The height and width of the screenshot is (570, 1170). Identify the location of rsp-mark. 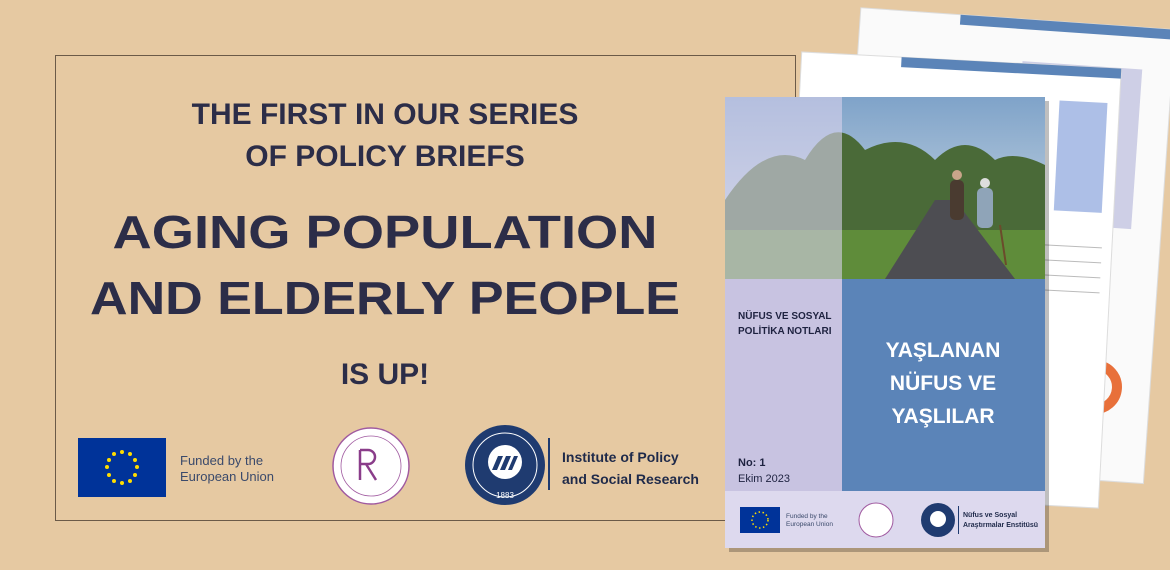
(368, 464).